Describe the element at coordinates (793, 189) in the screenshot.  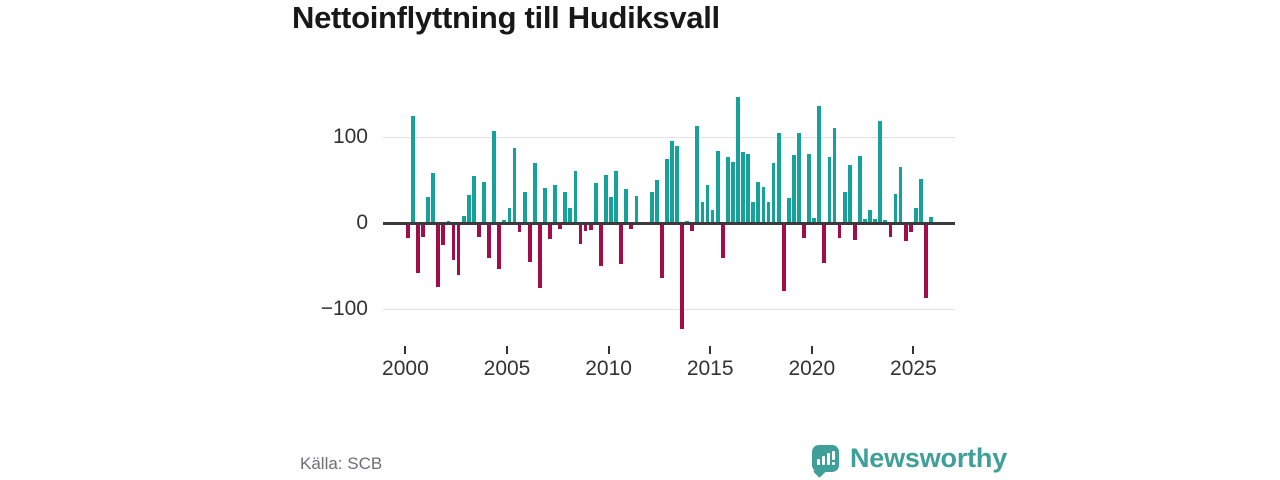
I see `bar-2019Q1` at that location.